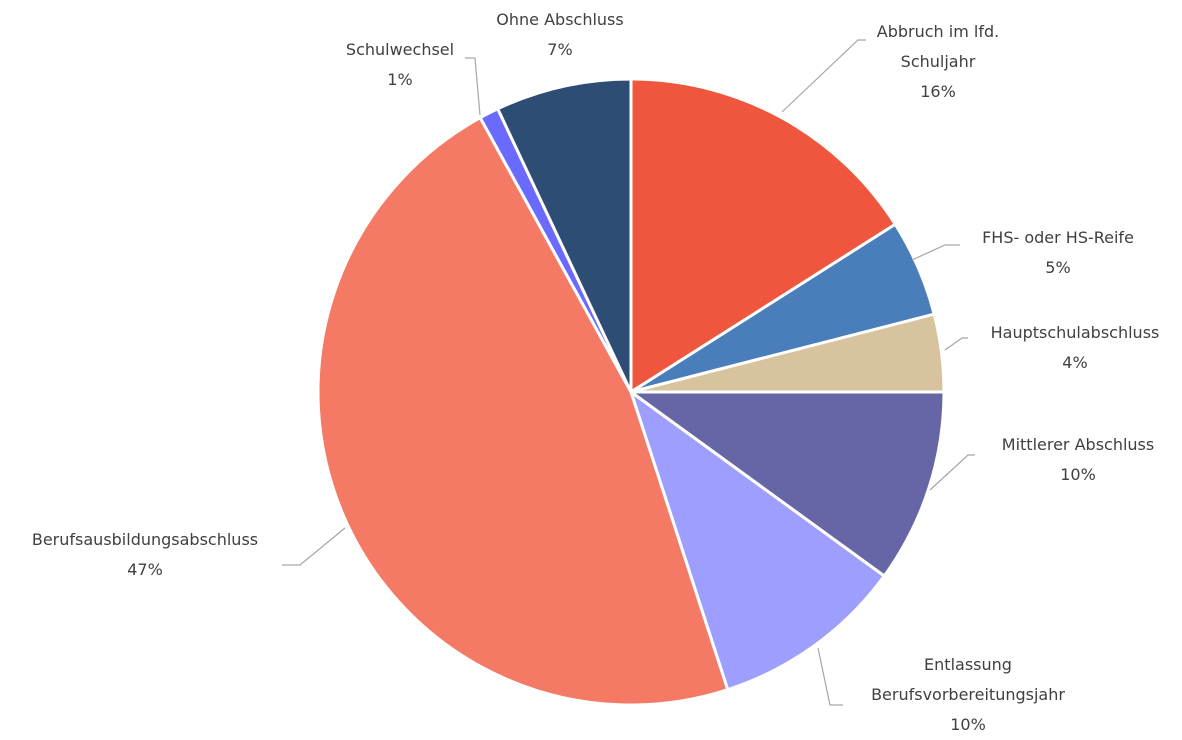 The image size is (1182, 740). I want to click on slice-label: Entlassung Berufsvorbereitungsjahr 10%, so click(968, 695).